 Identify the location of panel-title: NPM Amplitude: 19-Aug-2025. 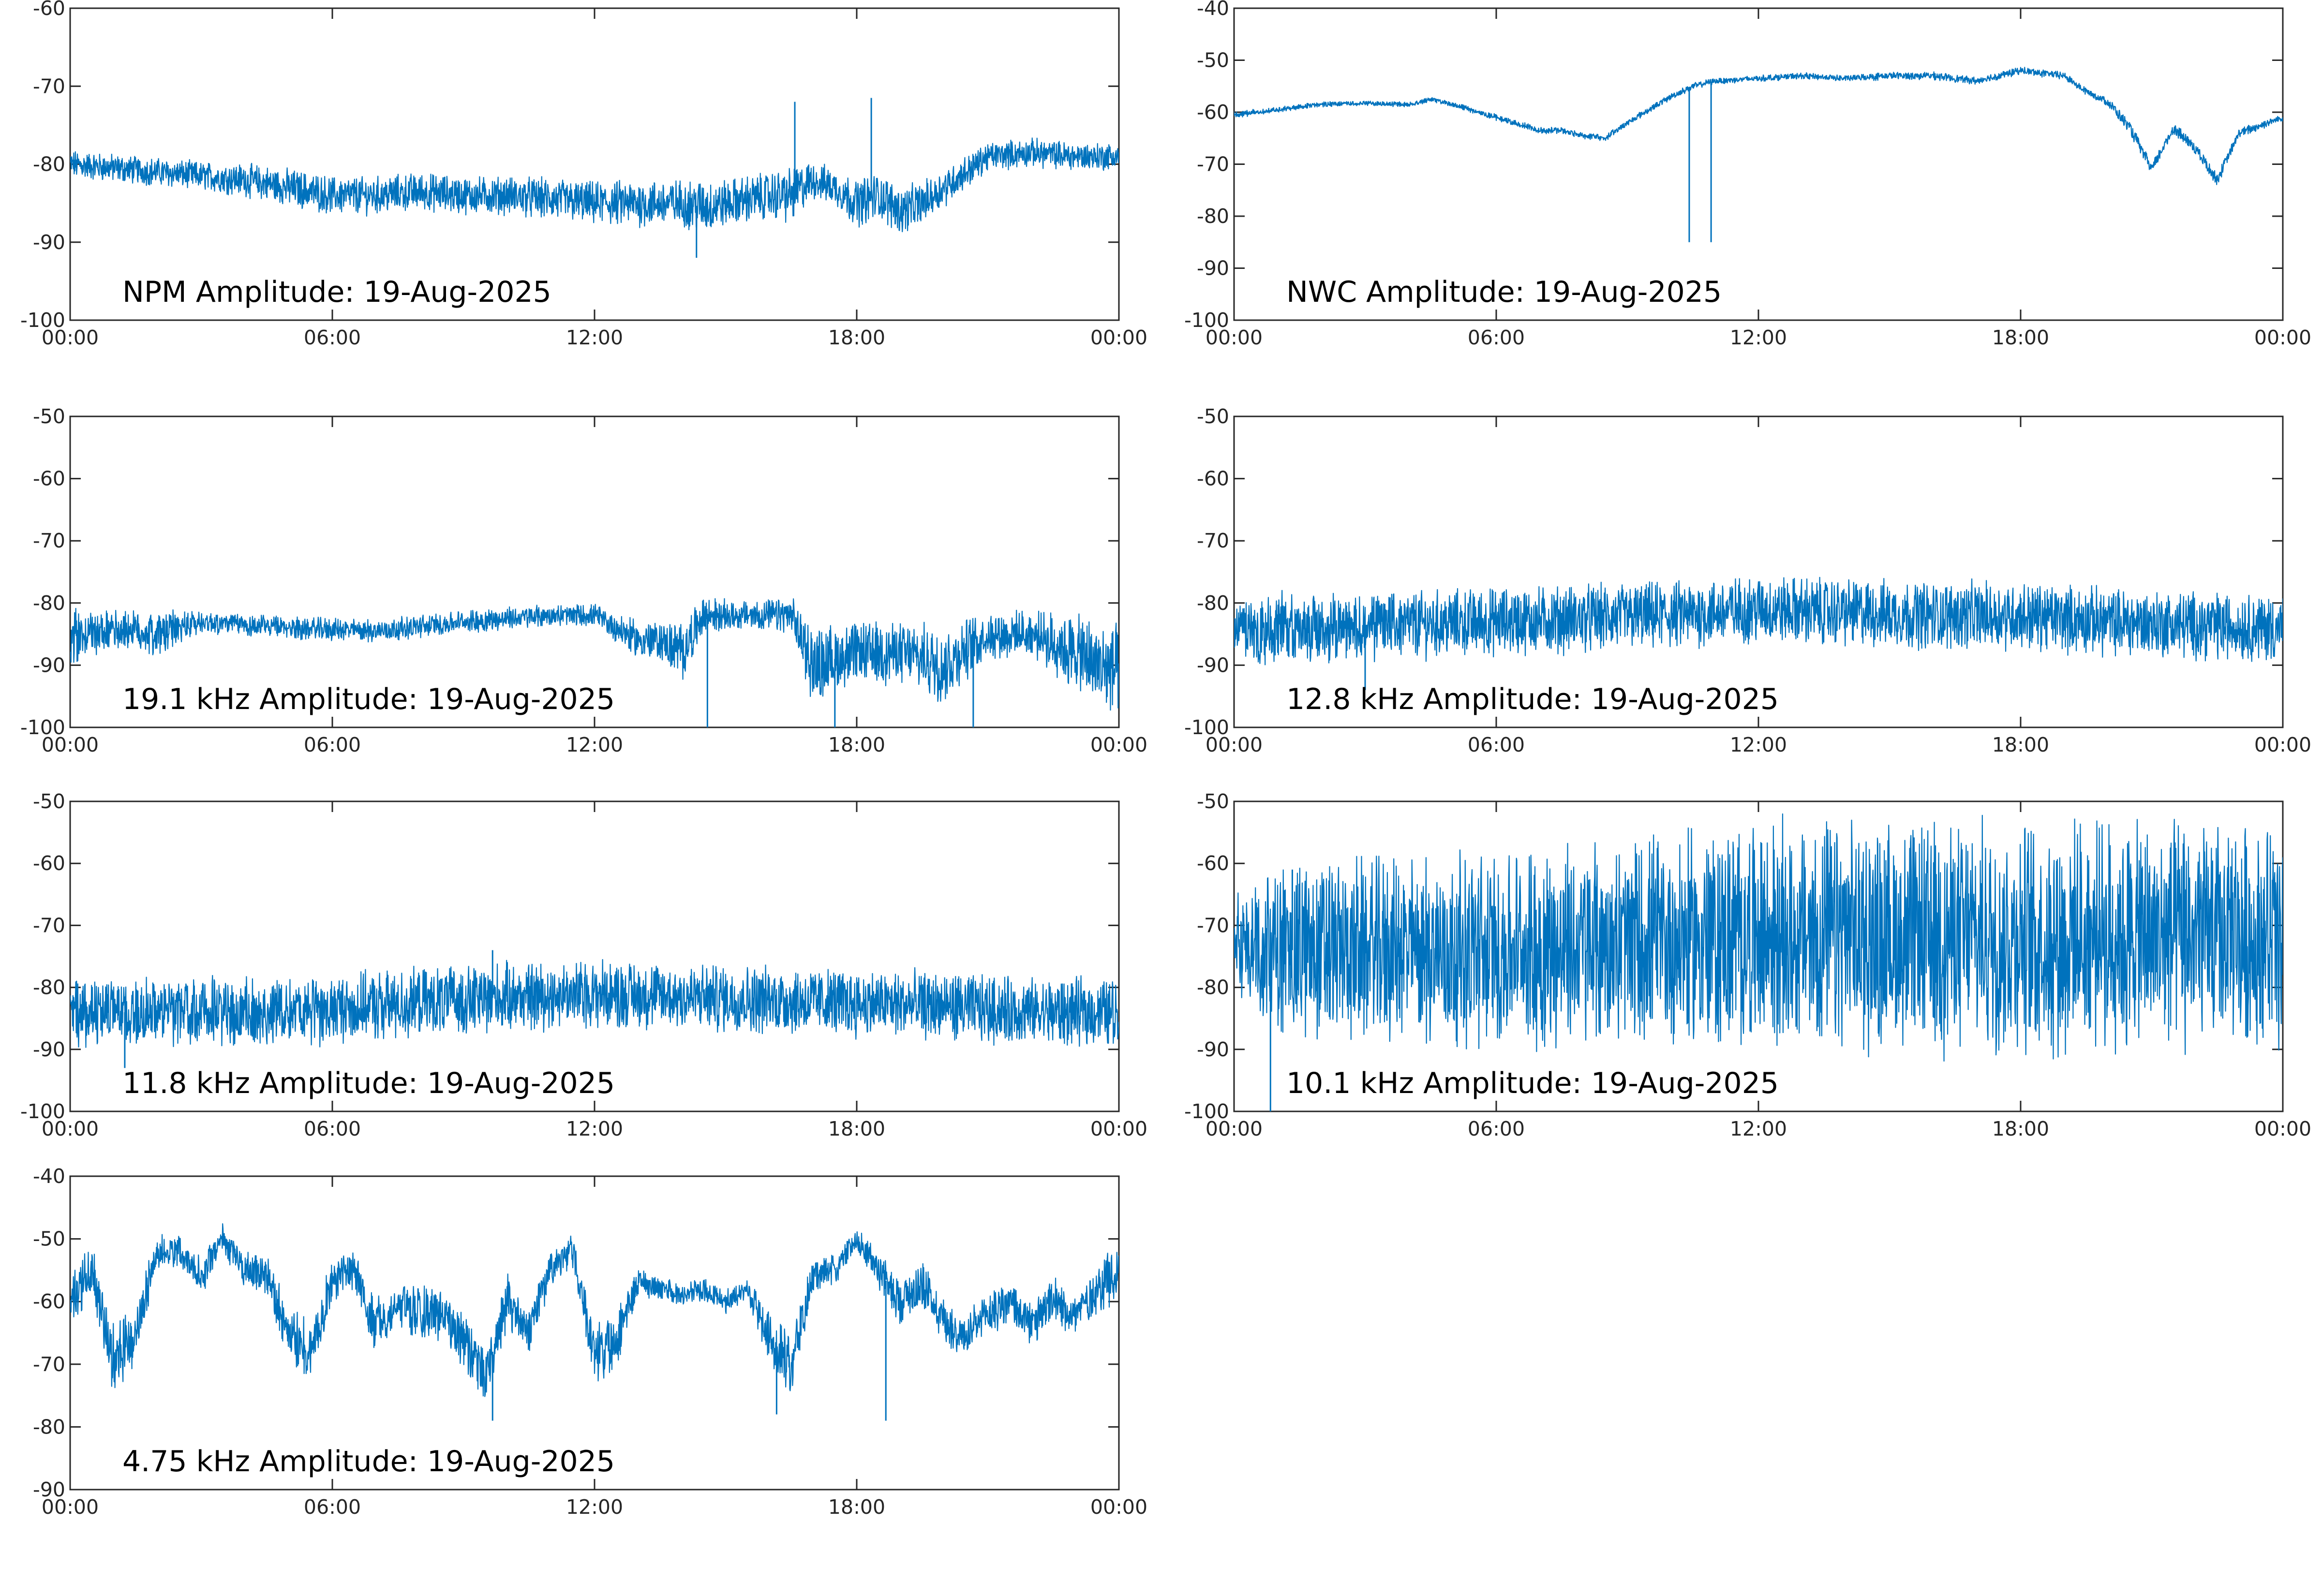
(336, 292).